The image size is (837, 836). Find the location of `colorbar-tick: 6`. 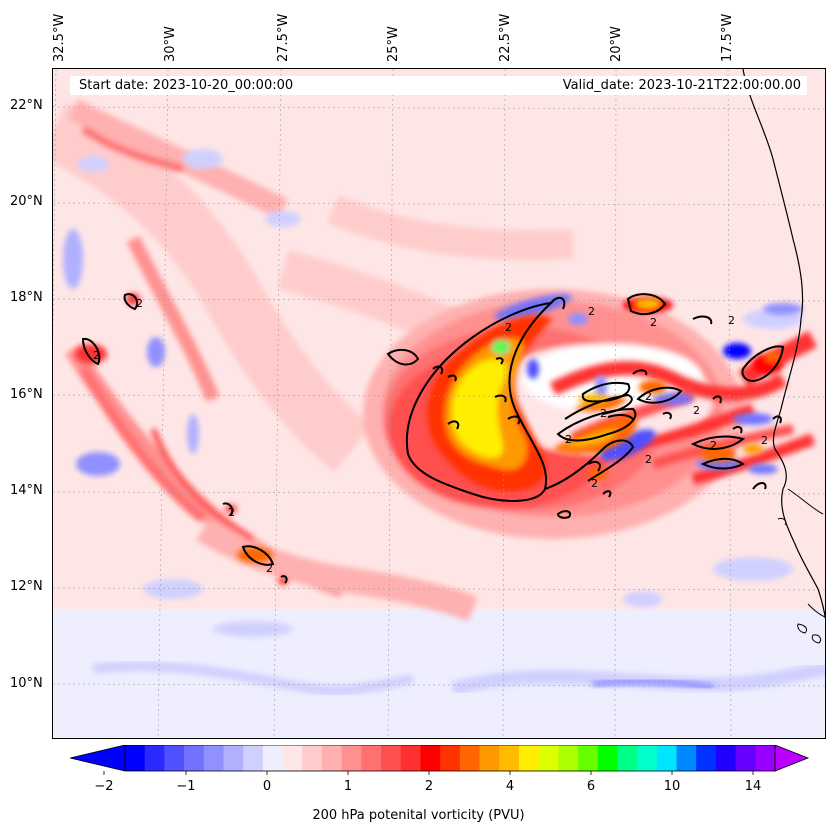

colorbar-tick: 6 is located at coordinates (591, 786).